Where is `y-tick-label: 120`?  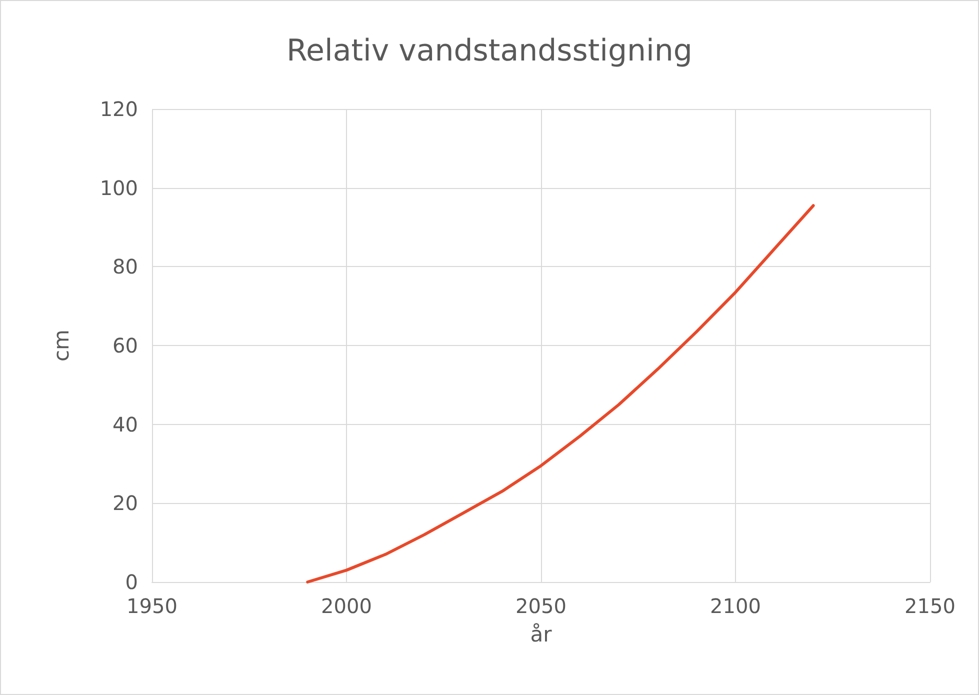 y-tick-label: 120 is located at coordinates (119, 109).